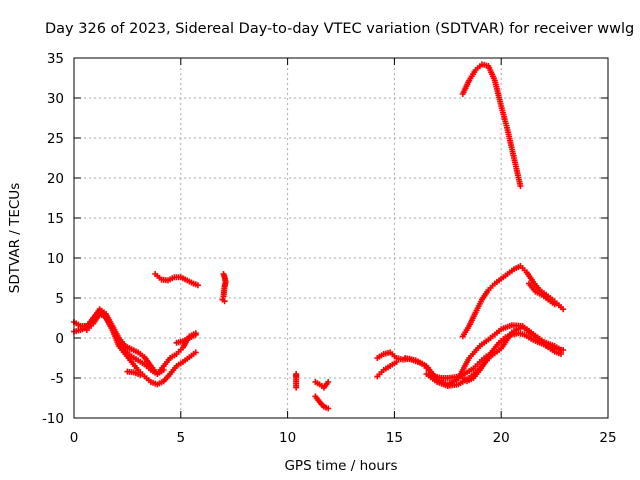 Image resolution: width=640 pixels, height=480 pixels. Describe the element at coordinates (134, 373) in the screenshot. I see `series-track-d` at that location.